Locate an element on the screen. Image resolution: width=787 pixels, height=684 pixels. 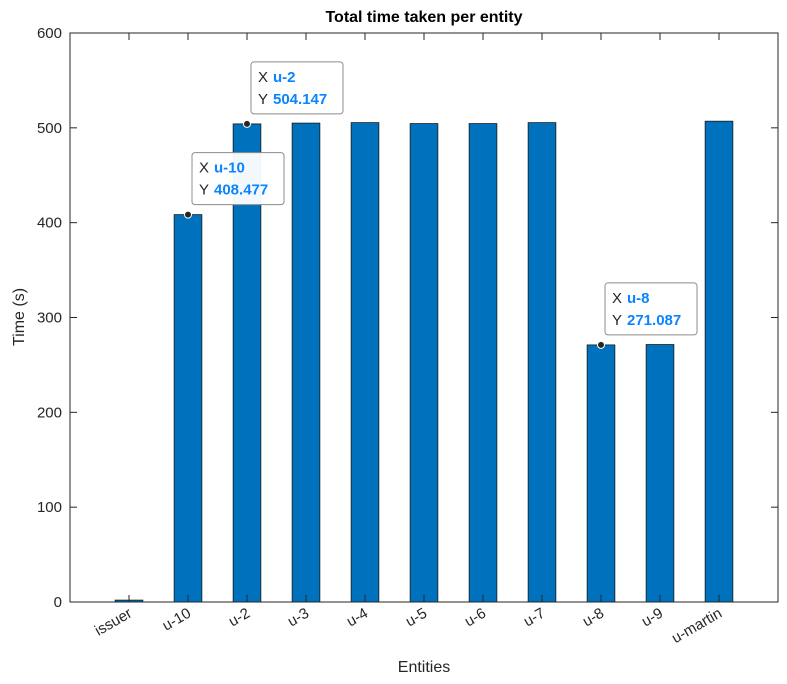
x-tick-label: u-4 is located at coordinates (357, 618).